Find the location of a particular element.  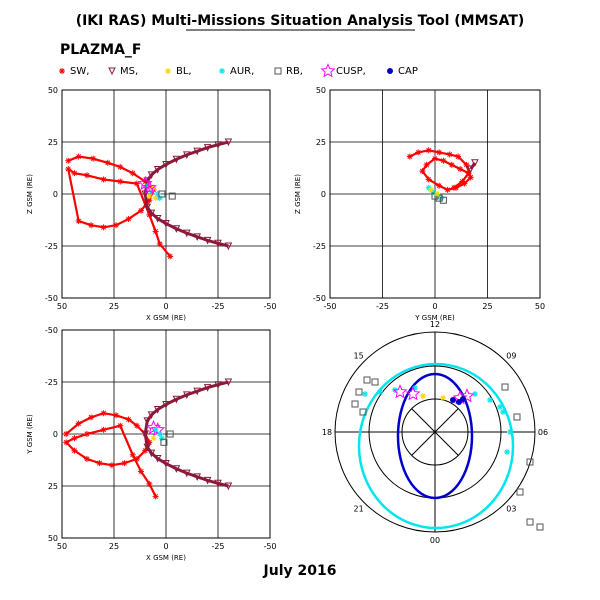

y-tick-label-4: 50 is located at coordinates (53, 538).